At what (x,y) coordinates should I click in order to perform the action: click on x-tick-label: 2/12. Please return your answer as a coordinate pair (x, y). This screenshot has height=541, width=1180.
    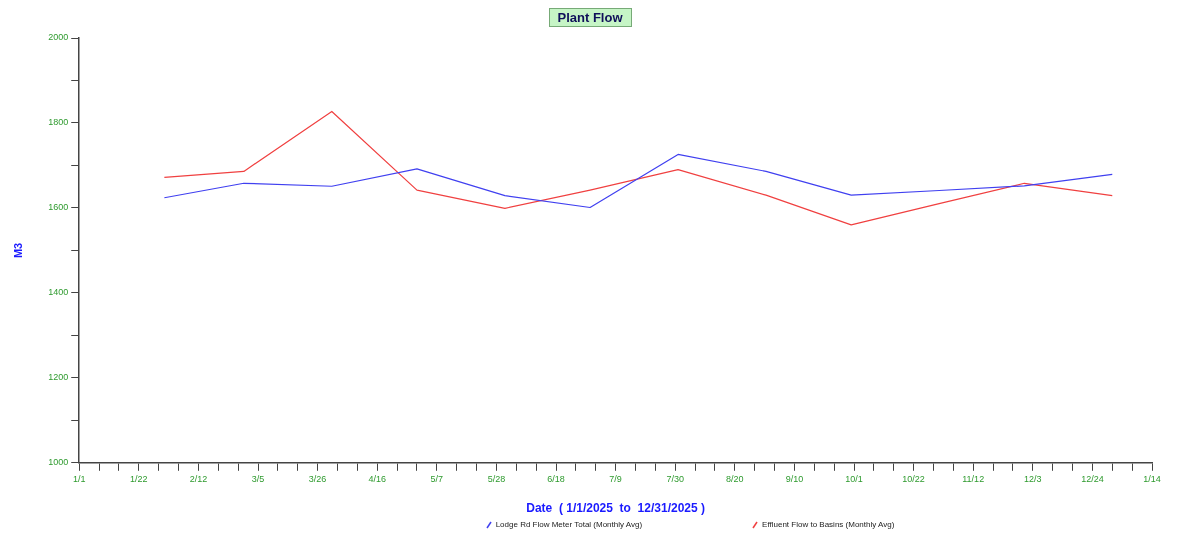
    Looking at the image, I should click on (198, 478).